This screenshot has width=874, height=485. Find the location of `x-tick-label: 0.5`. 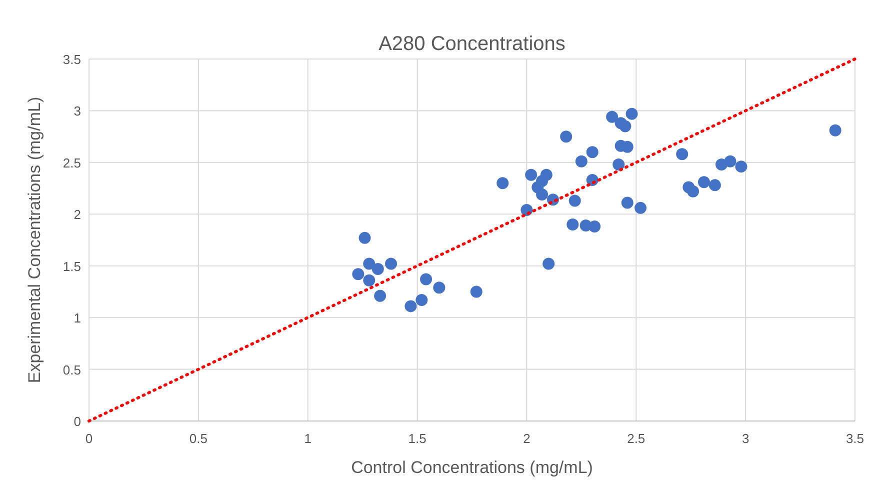

x-tick-label: 0.5 is located at coordinates (198, 438).